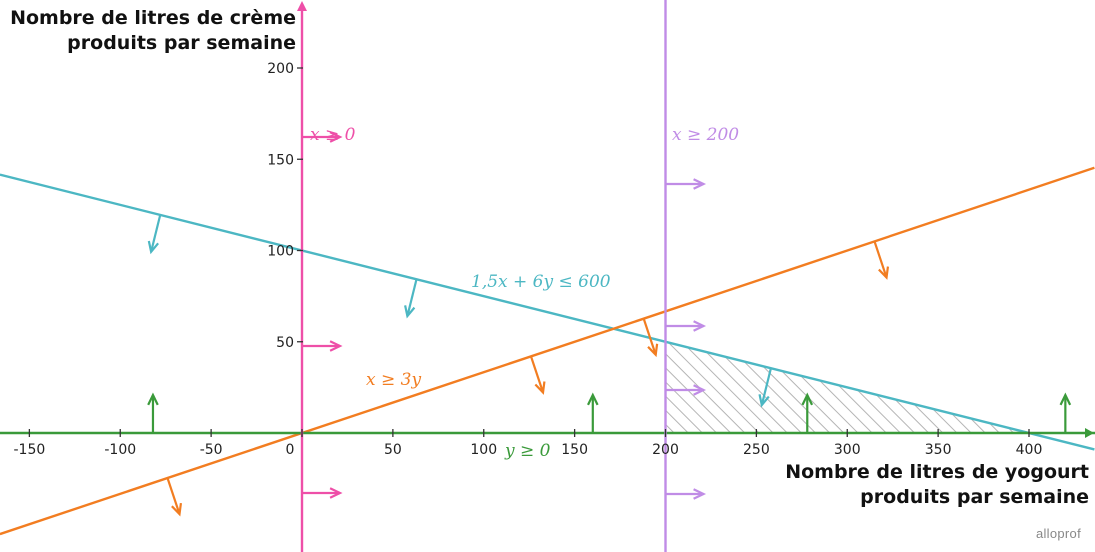 This screenshot has height=552, width=1095. What do you see at coordinates (574, 450) in the screenshot?
I see `x-tick-label-6: 150` at bounding box center [574, 450].